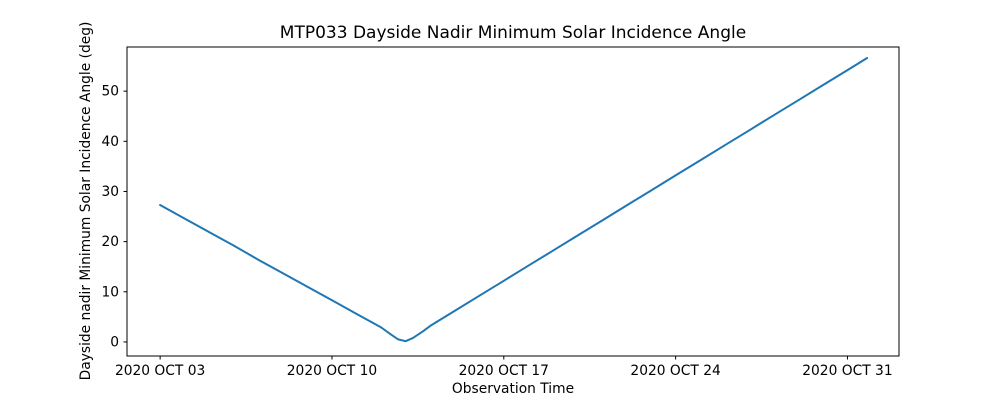  Describe the element at coordinates (160, 371) in the screenshot. I see `x-tick-label: 2020 OCT 03` at that location.